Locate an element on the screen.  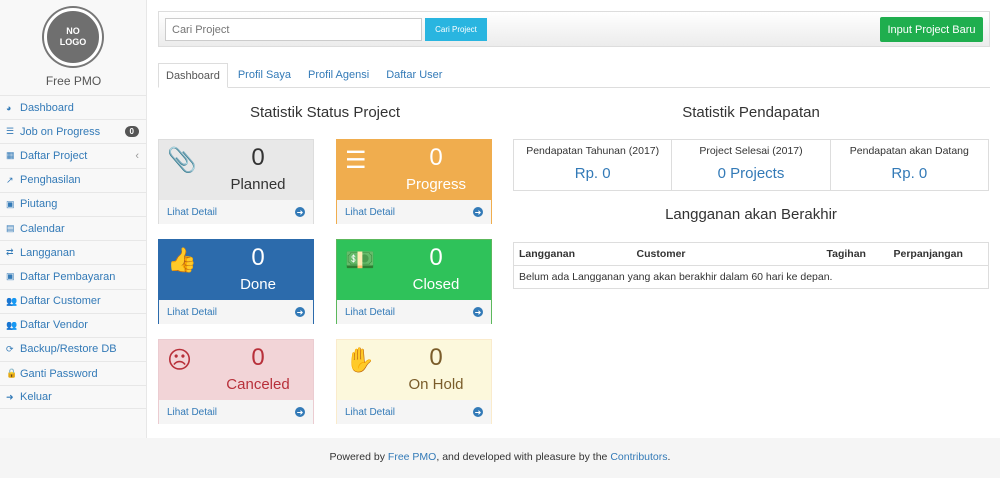
stat-upcoming-income: Pendapatan akan Datang Rp. 0 is located at coordinates (909, 165).